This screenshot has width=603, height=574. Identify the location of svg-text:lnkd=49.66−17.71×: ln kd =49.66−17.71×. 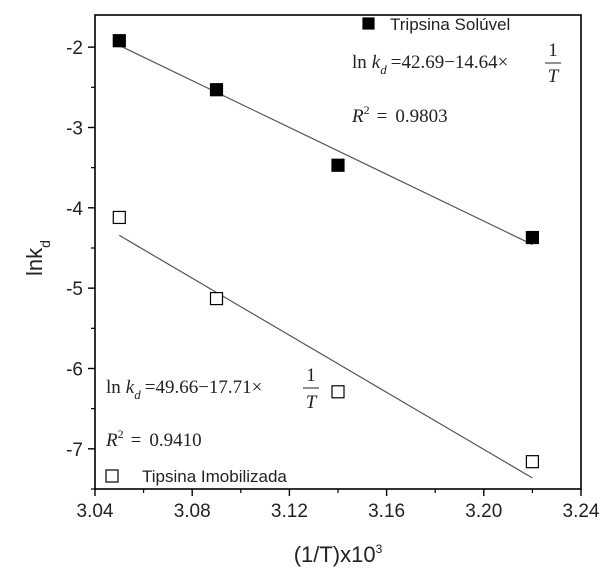
(184, 389).